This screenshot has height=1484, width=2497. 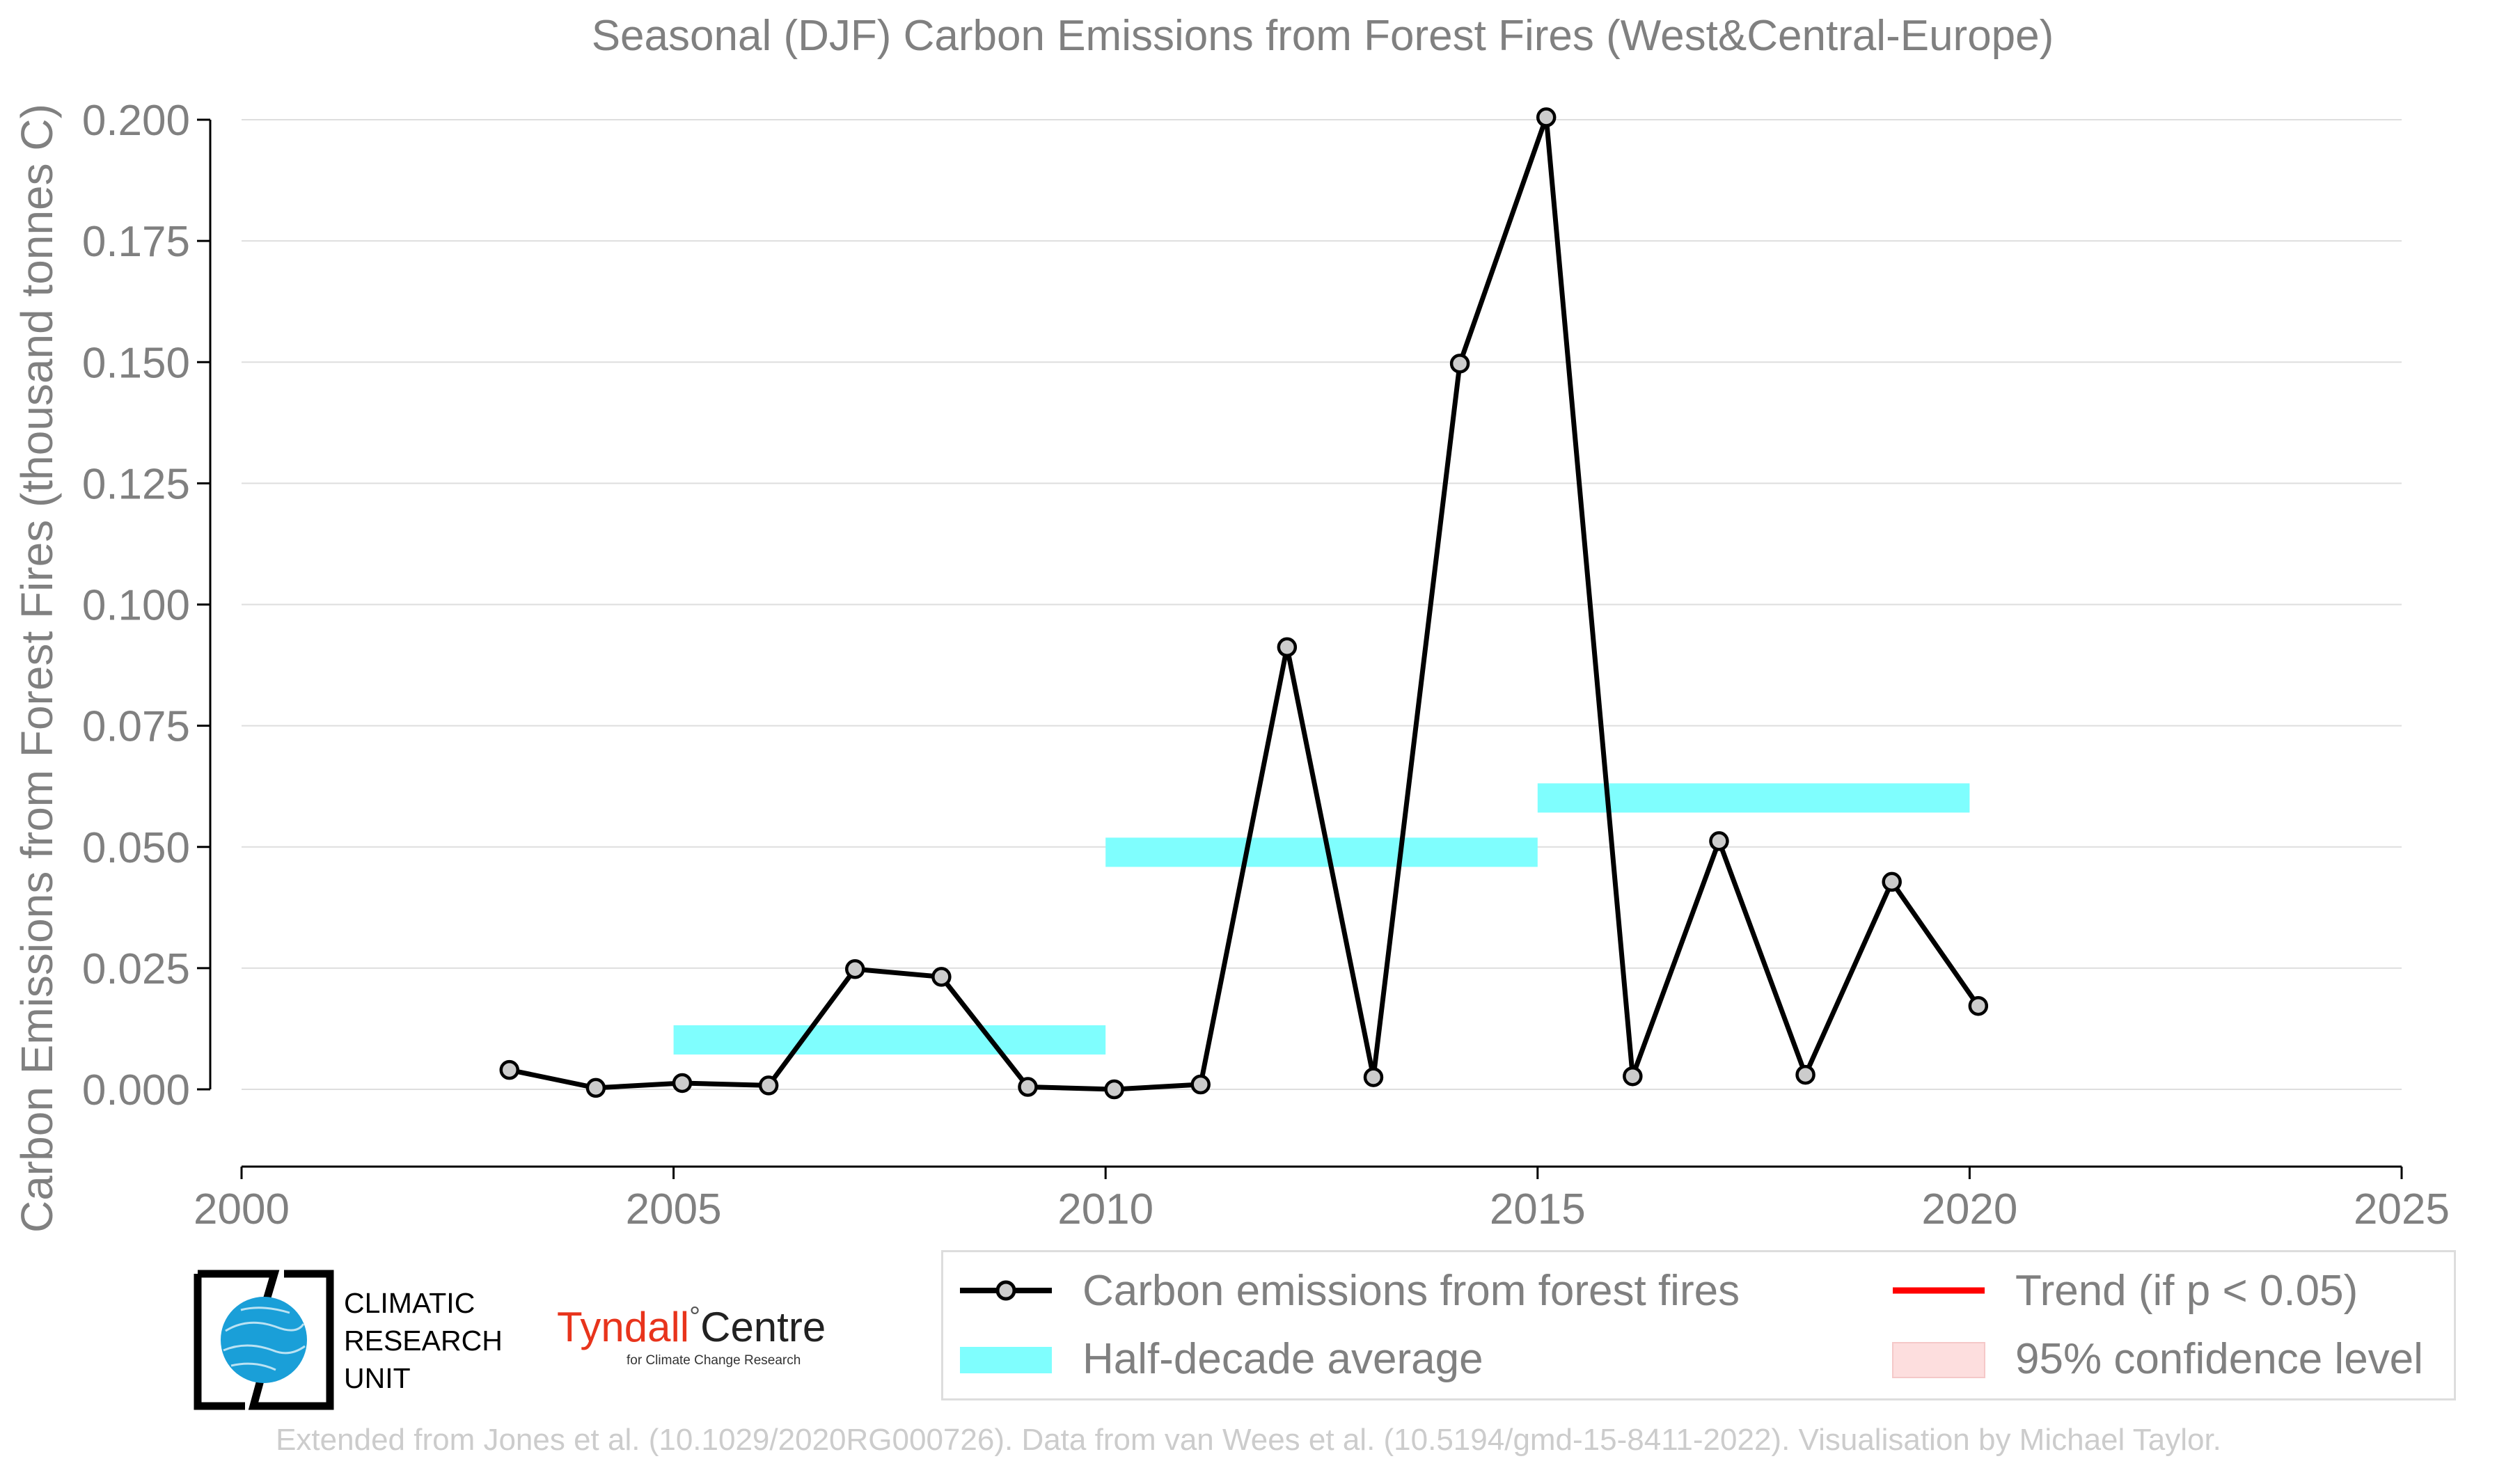 I want to click on cru-logo: CLIMATIC RESEARCH UNIT, so click(x=352, y=1340).